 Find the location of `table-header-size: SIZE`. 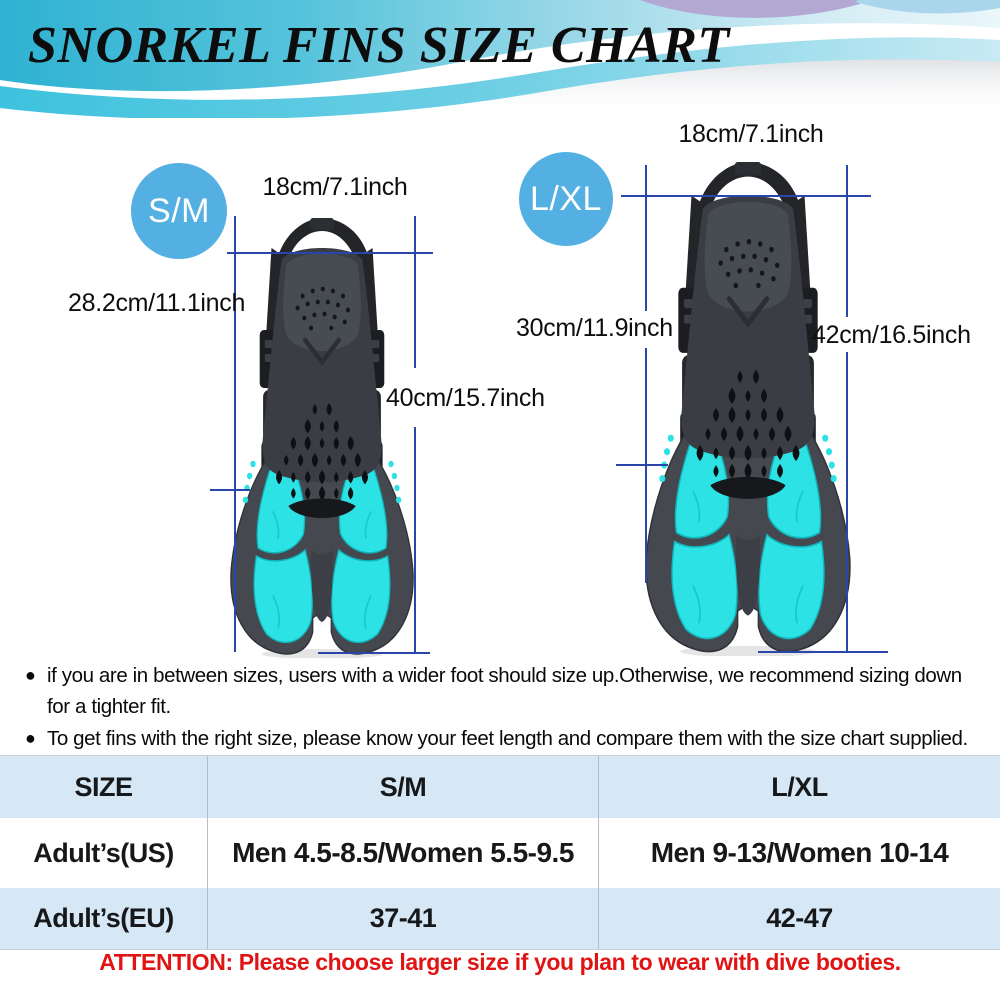

table-header-size: SIZE is located at coordinates (103, 787).